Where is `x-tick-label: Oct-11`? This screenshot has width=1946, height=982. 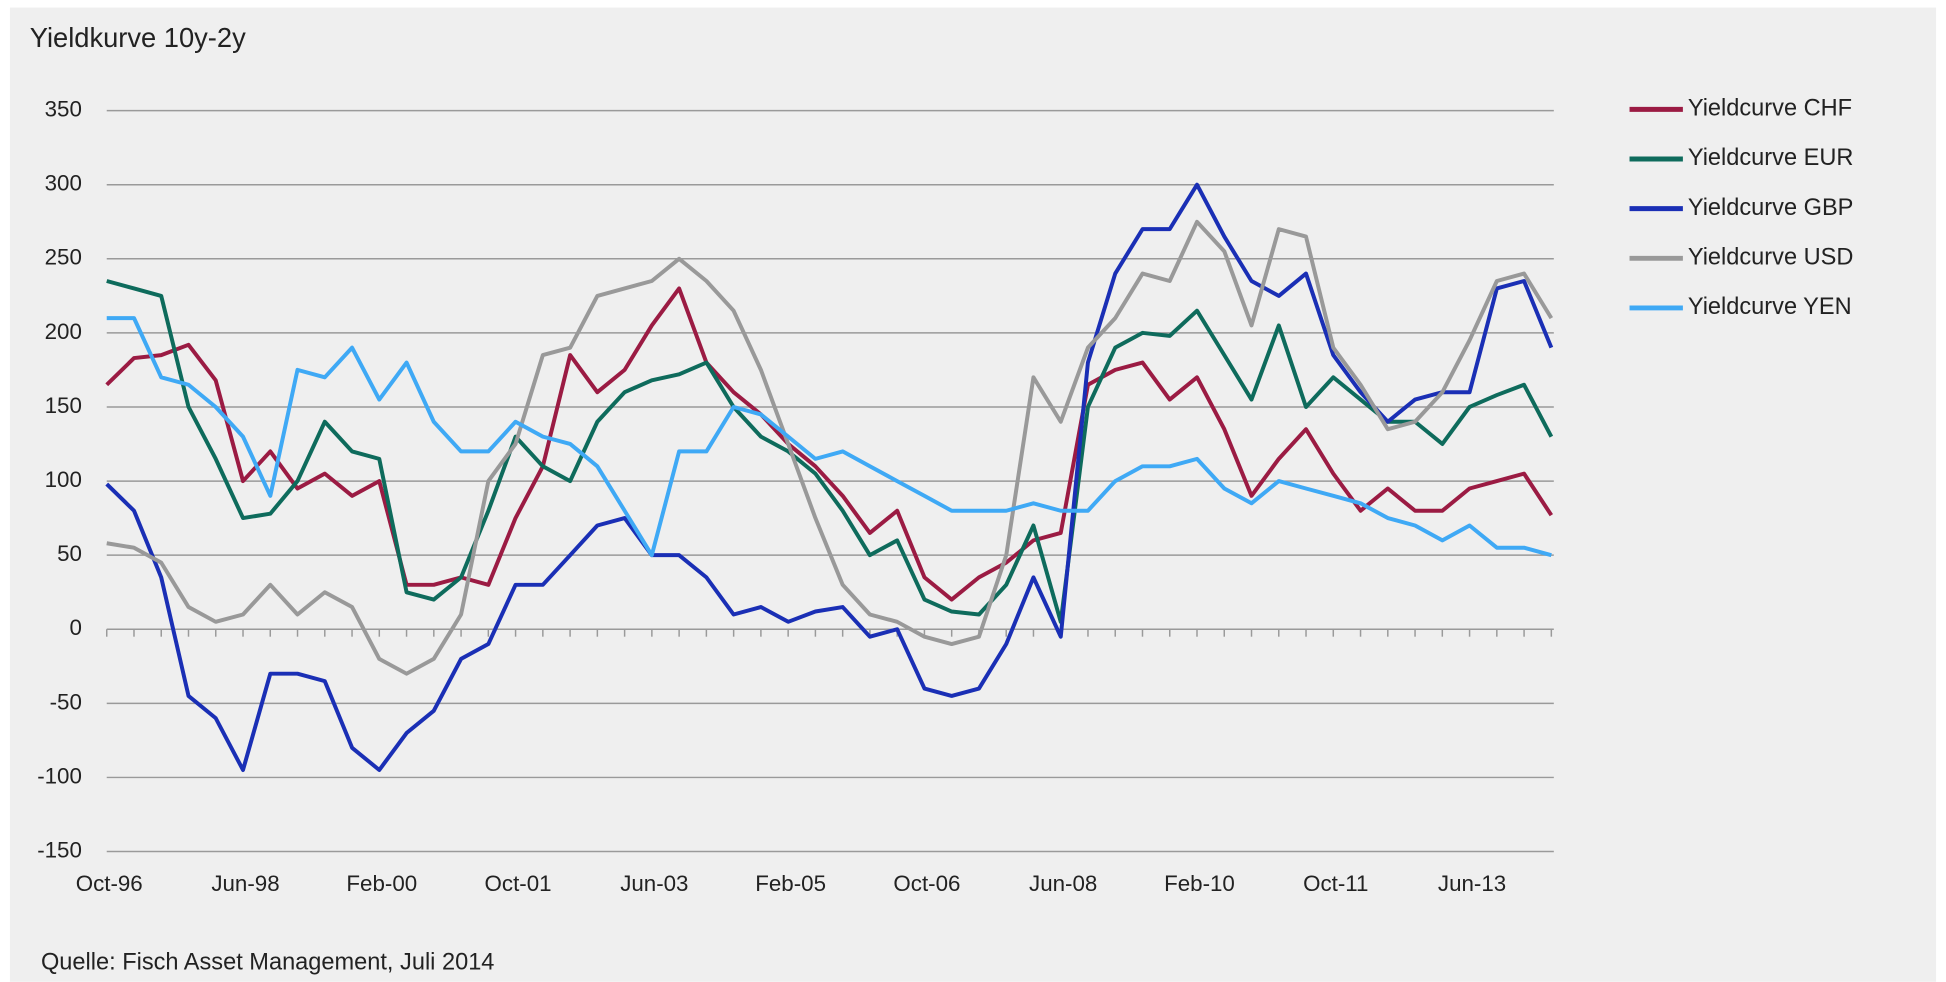
x-tick-label: Oct-11 is located at coordinates (1335, 883).